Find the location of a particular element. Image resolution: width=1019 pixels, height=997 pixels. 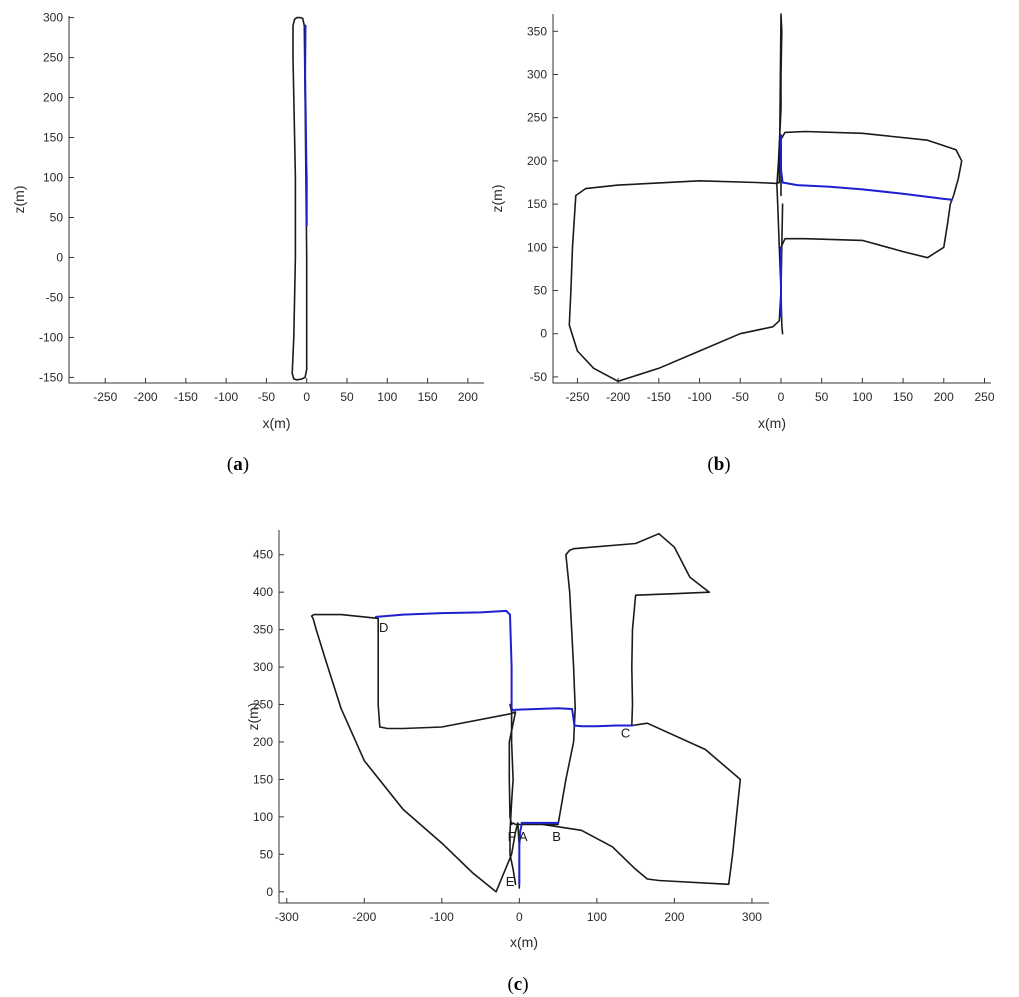

y-tick-label: 400 is located at coordinates (263, 592).